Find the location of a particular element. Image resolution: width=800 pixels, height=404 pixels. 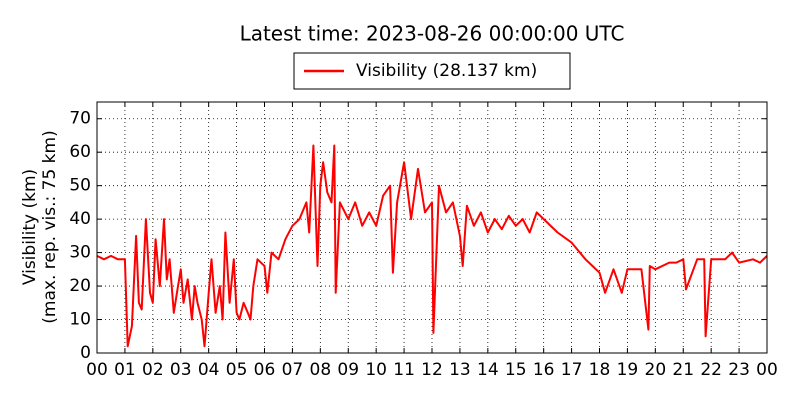

x-tick-label: 10 is located at coordinates (376, 370).